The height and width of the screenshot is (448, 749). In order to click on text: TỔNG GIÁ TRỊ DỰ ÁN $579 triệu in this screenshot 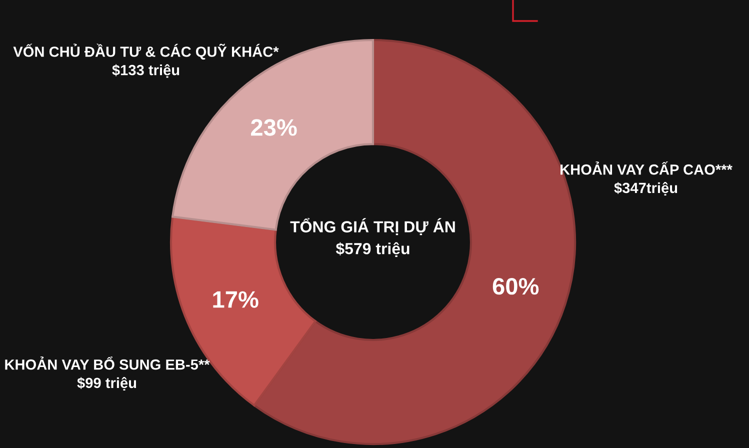, I will do `click(372, 237)`.